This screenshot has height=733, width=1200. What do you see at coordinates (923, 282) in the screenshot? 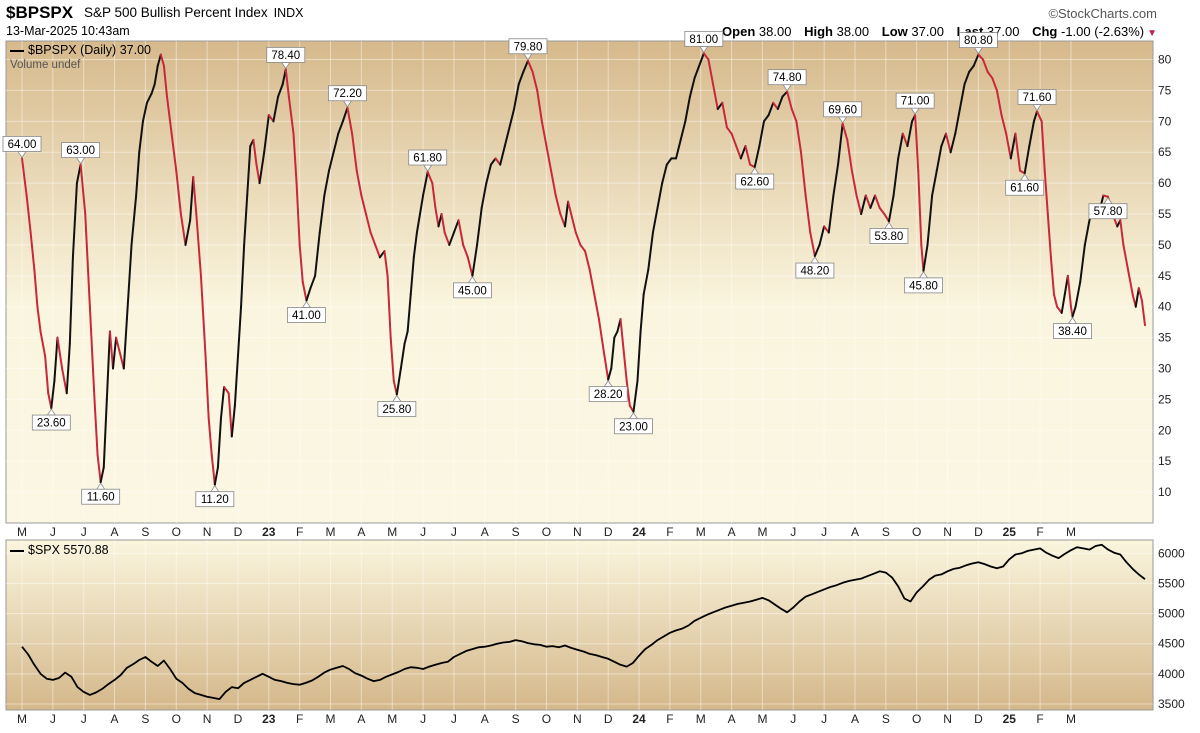
I see `peak-label: 45.80` at bounding box center [923, 282].